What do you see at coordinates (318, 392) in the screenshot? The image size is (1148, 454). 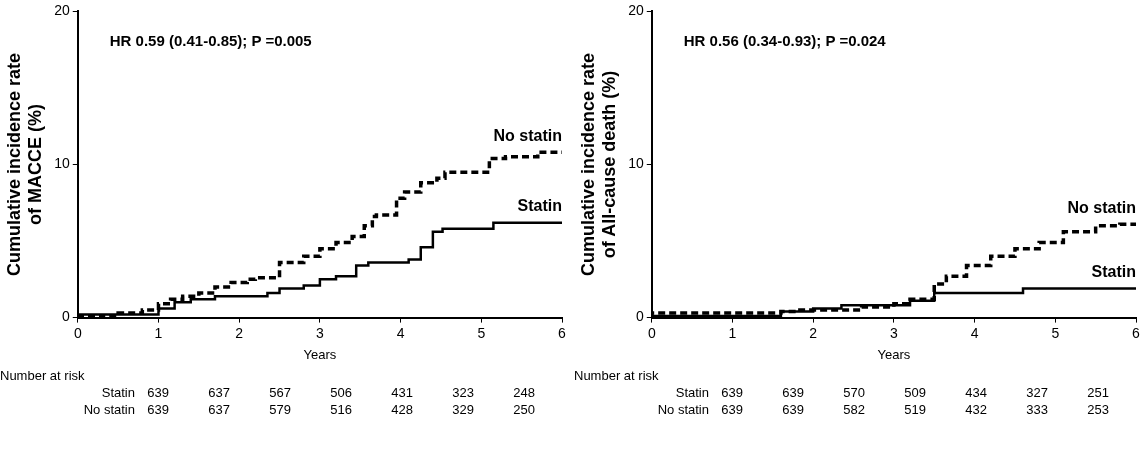 I see `text: Statin 639 637 567 506 431 323 248` at bounding box center [318, 392].